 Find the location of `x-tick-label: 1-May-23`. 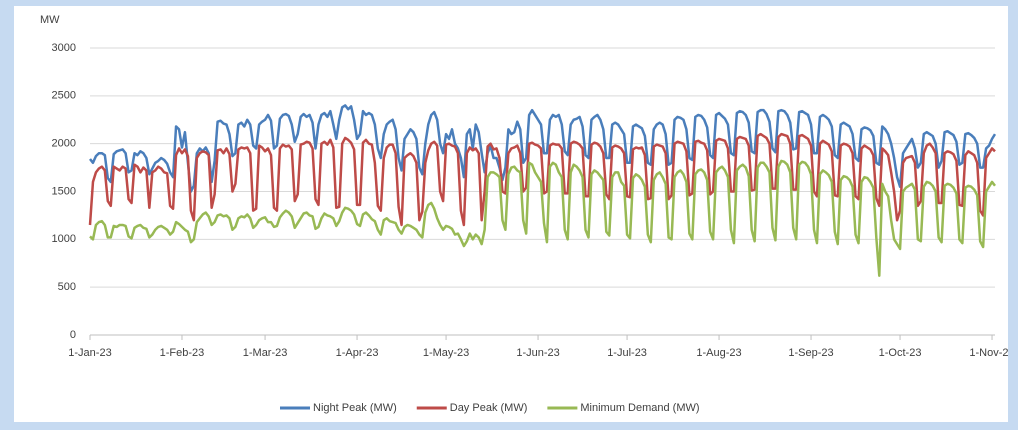

x-tick-label: 1-May-23 is located at coordinates (446, 353).